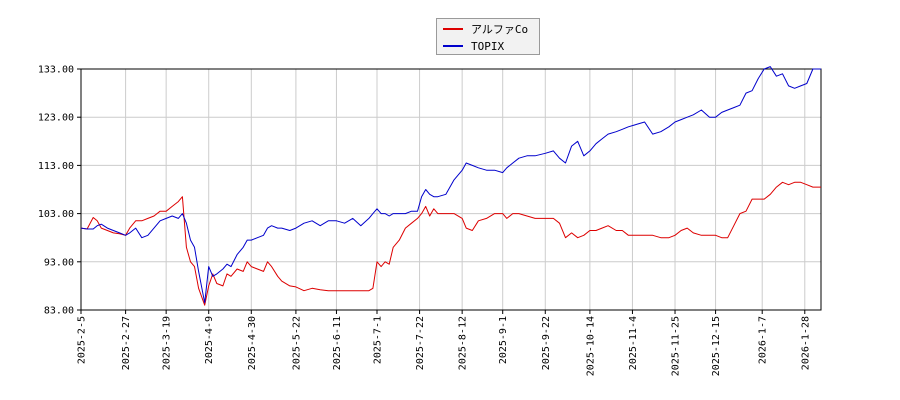 This screenshot has height=400, width=900. Describe the element at coordinates (763, 340) in the screenshot. I see `x-tick-label: 2026-1-7` at that location.